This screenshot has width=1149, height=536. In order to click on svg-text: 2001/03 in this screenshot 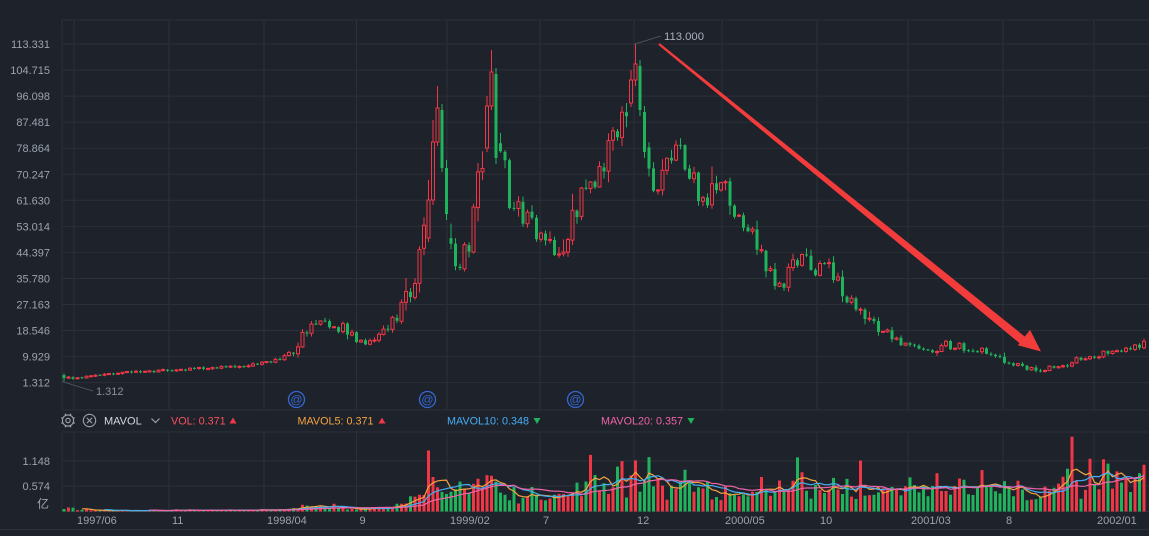, I will do `click(931, 521)`.